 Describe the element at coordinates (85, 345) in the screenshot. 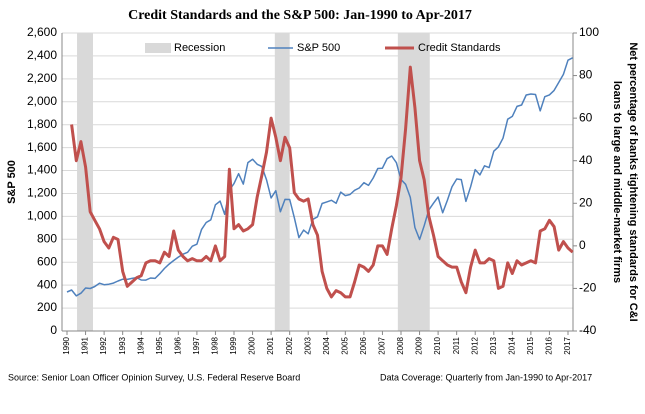

I see `x-tick-label: 1991` at that location.